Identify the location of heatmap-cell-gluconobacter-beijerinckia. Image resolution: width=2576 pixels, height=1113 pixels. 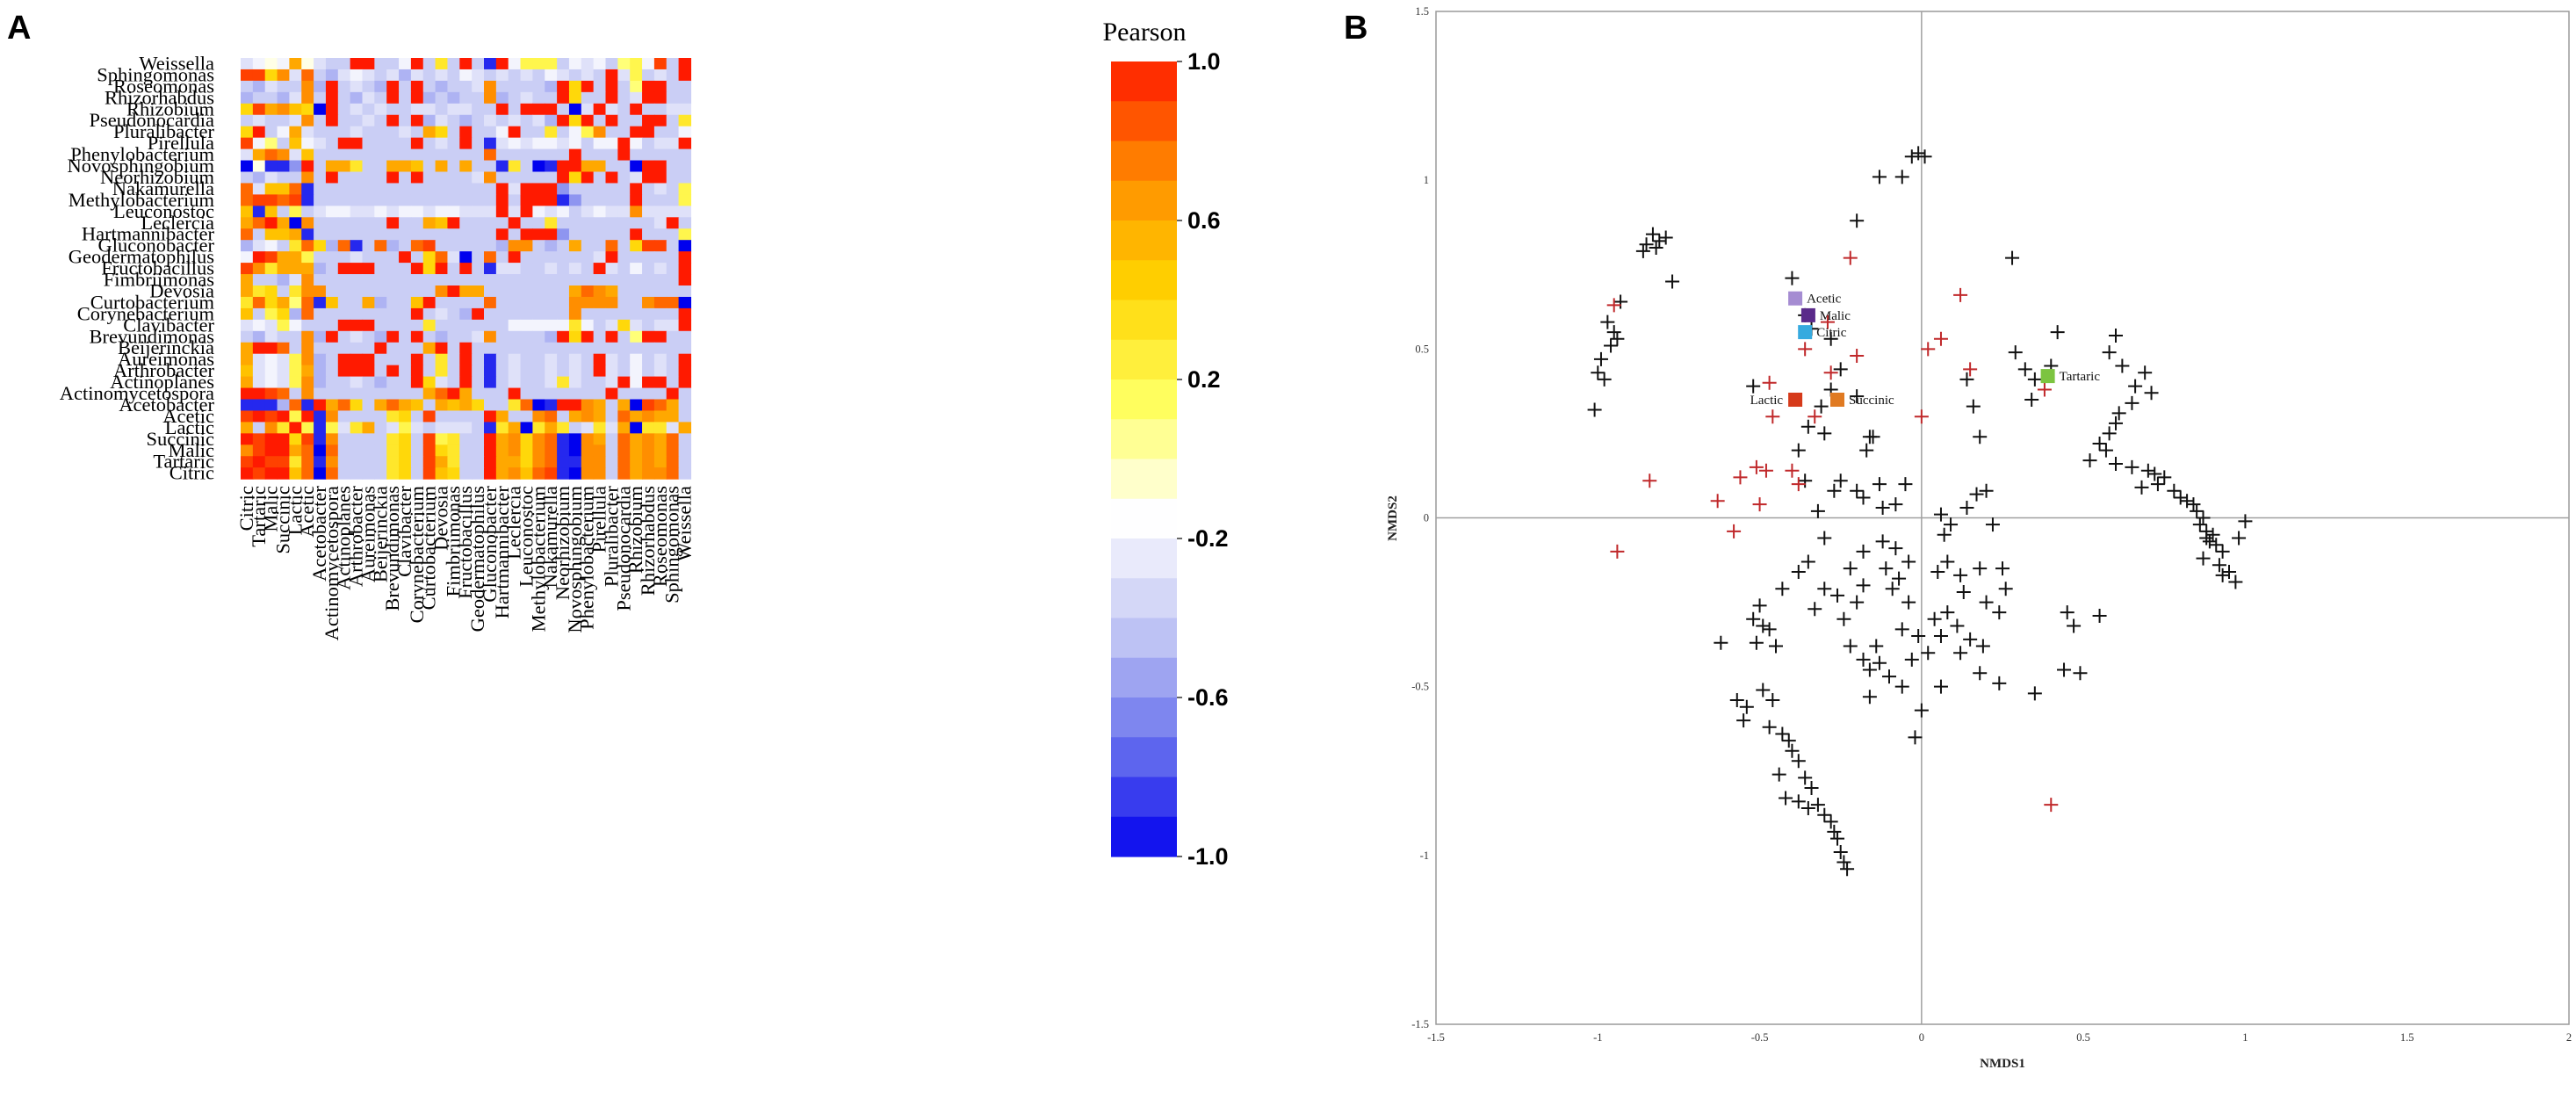
(380, 246).